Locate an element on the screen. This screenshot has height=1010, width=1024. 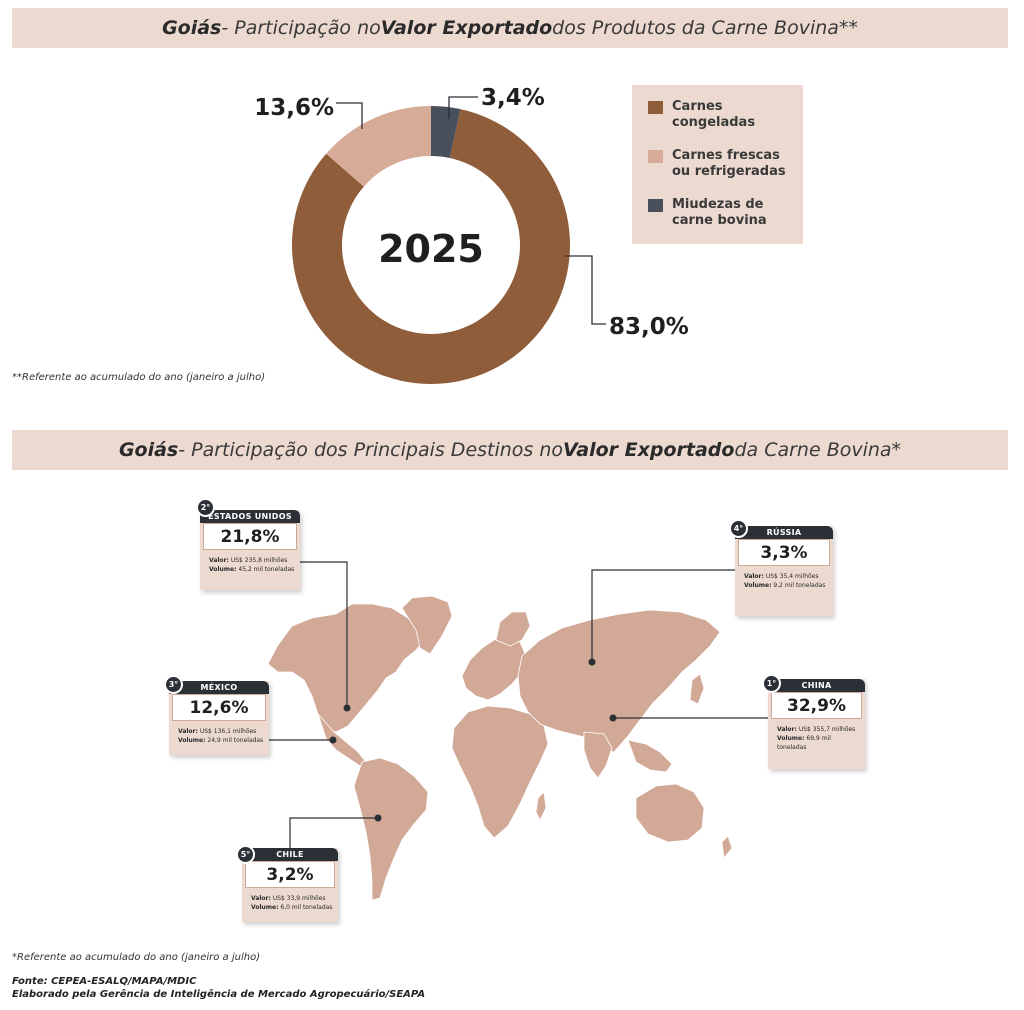
card-country: MÉXICO is located at coordinates (219, 687).